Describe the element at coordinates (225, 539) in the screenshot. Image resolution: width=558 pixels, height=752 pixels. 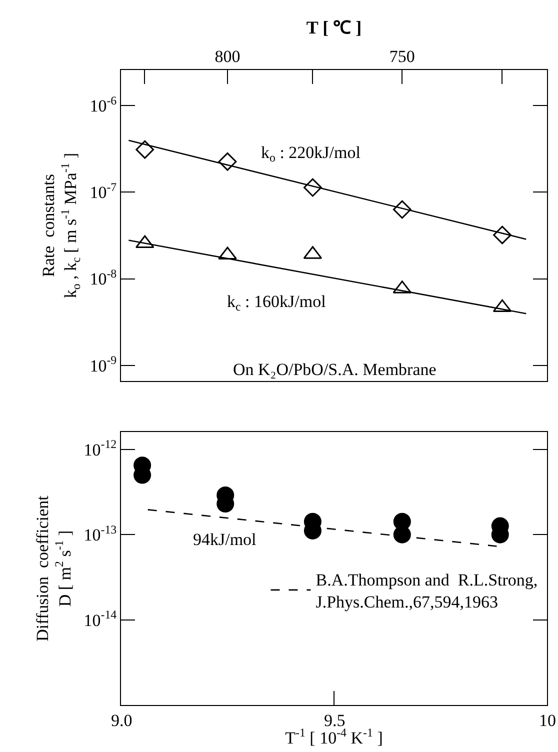
I see `annotation: 94kJ/mol` at that location.